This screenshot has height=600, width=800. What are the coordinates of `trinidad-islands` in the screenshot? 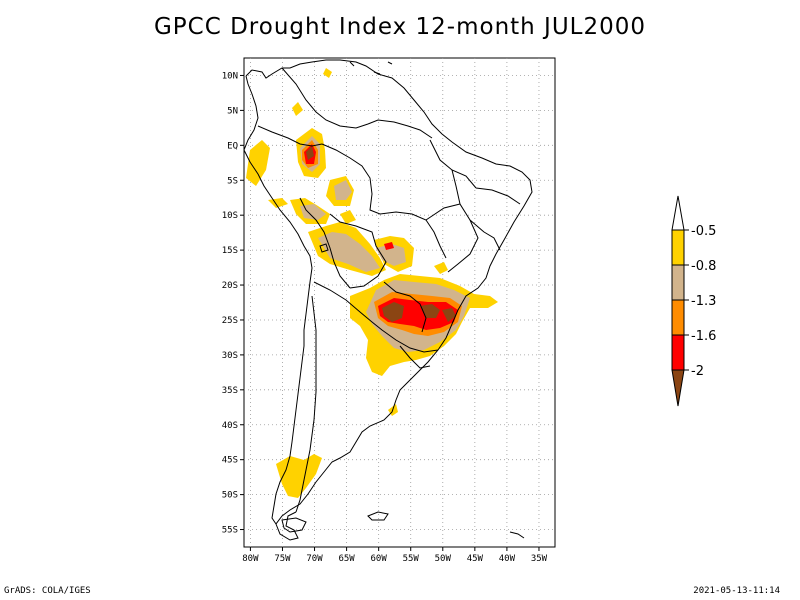 It's located at (371, 68).